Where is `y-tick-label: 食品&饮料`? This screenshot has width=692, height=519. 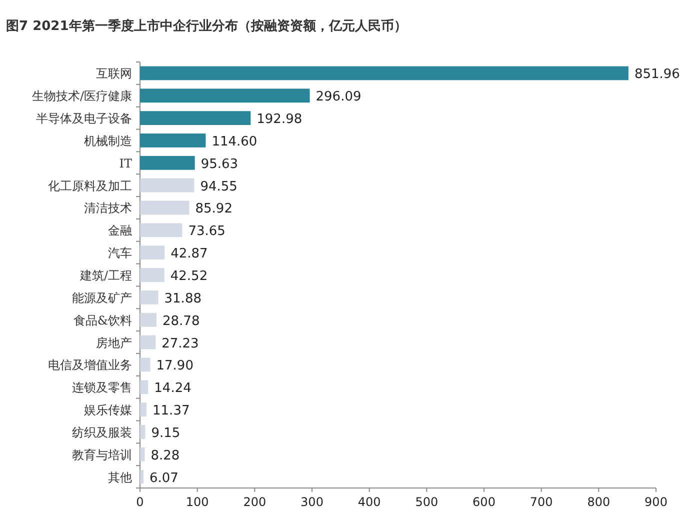
y-tick-label: 食品&饮料 is located at coordinates (102, 320).